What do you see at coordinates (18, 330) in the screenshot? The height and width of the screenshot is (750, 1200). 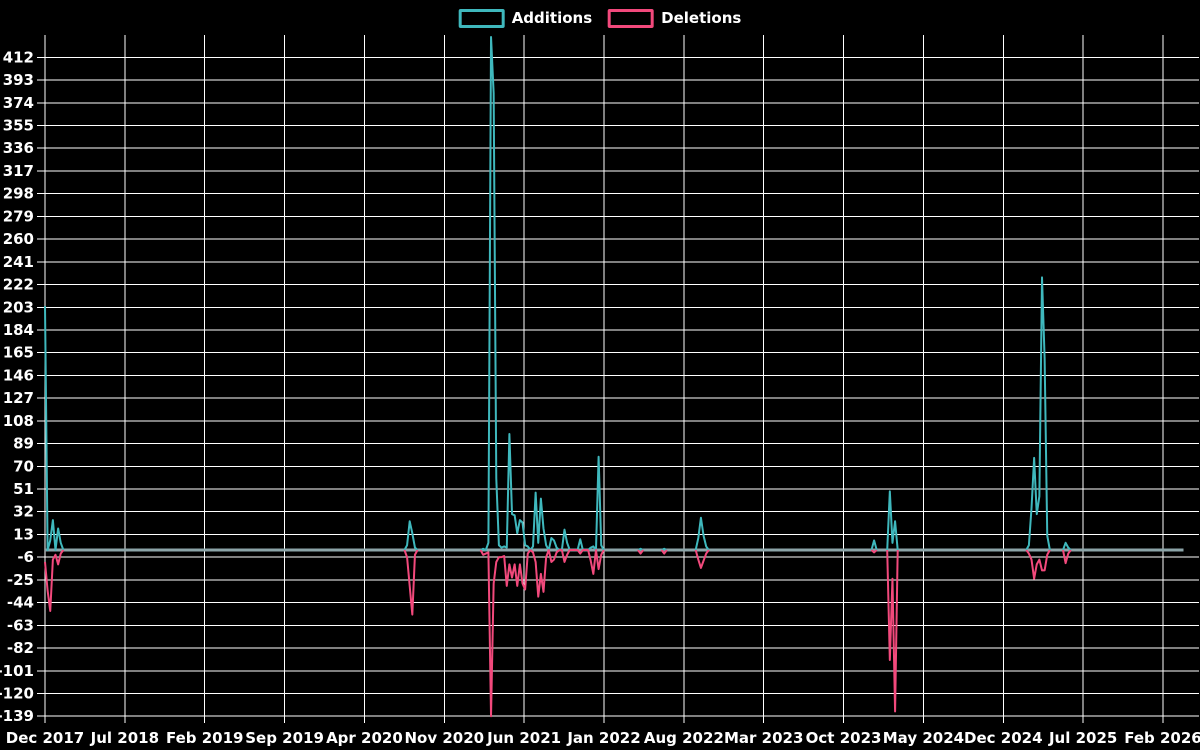 I see `y-tick-label: 184` at bounding box center [18, 330].